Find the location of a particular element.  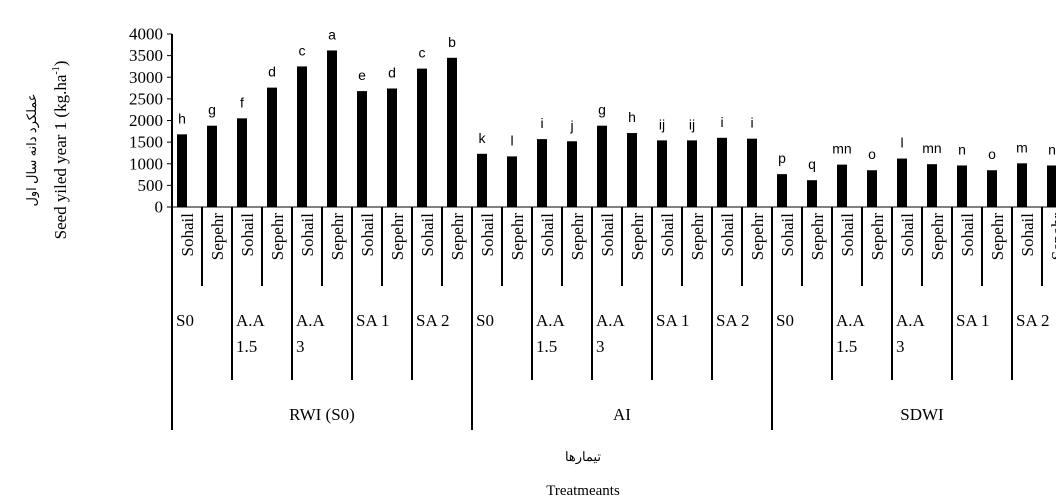

y-axis-label-superscript: -1 is located at coordinates (56, 70).